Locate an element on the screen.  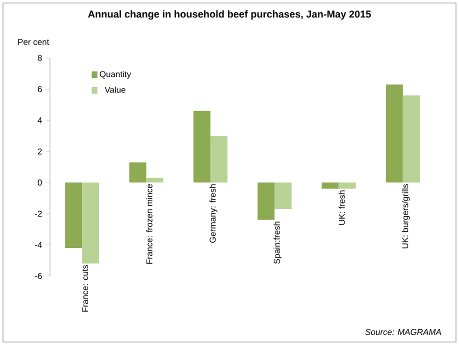
y-axis-title: Per cent is located at coordinates (34, 42).